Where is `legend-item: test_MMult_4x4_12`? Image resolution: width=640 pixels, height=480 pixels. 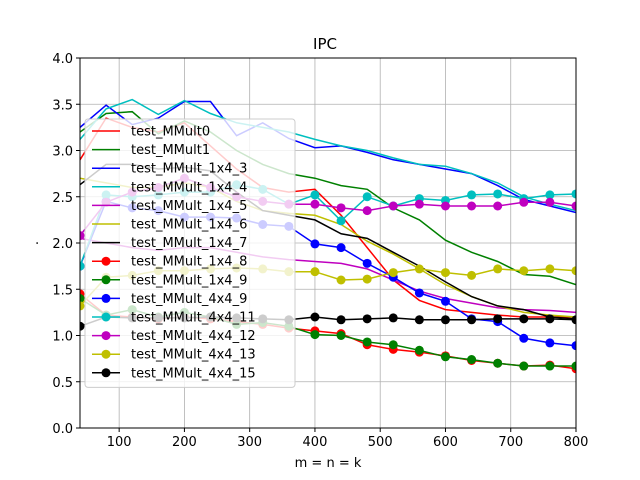
legend-item: test_MMult_4x4_12 is located at coordinates (174, 336).